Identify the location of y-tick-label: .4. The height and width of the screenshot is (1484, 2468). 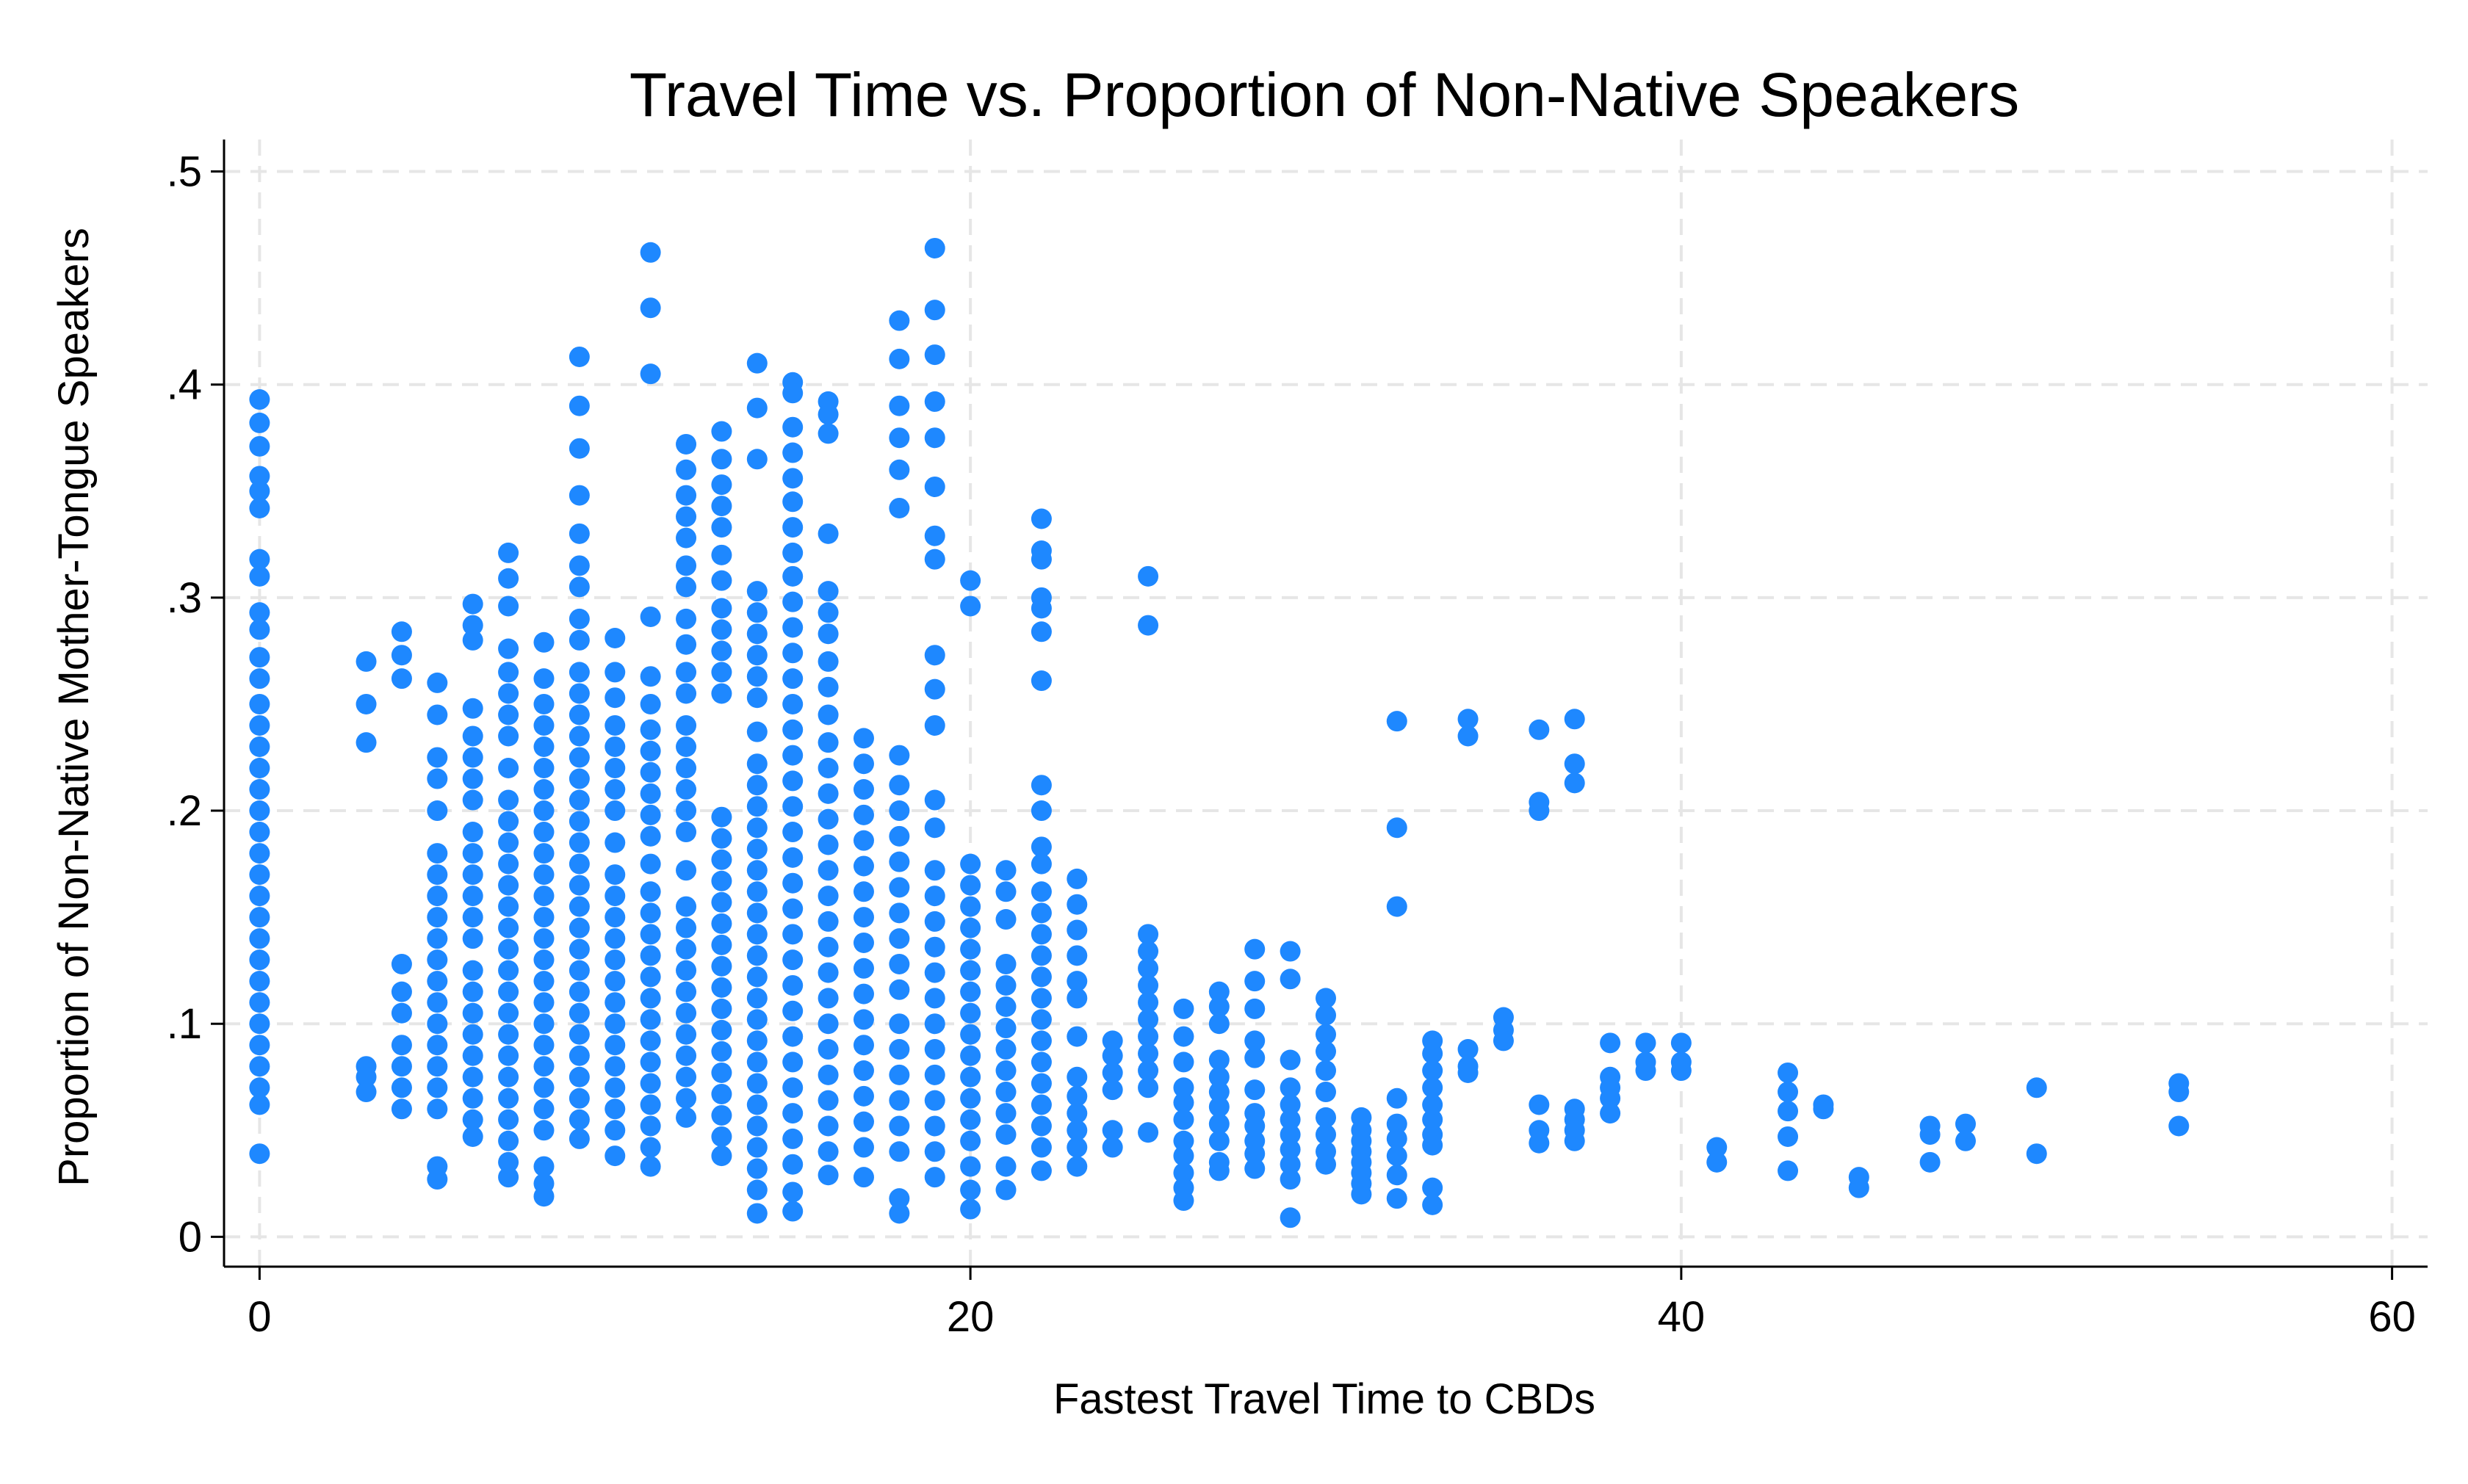
(185, 385).